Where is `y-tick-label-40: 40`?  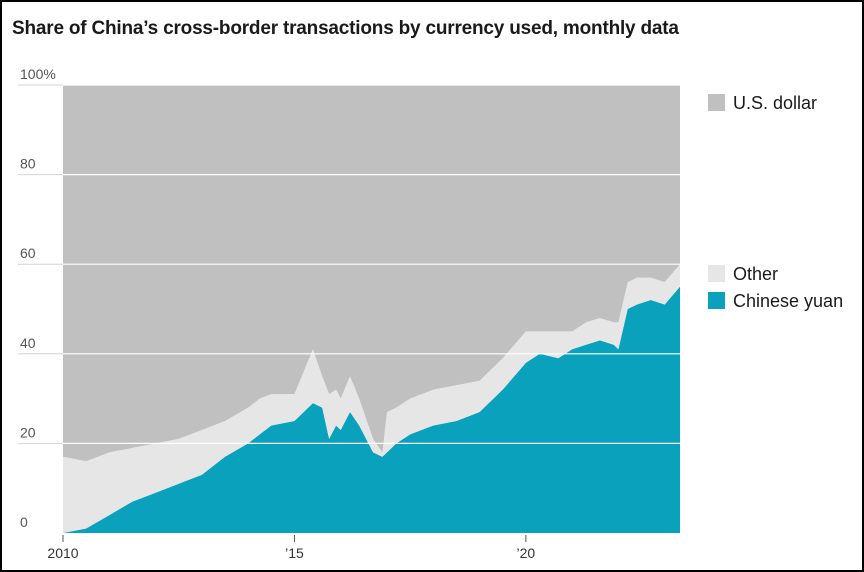 y-tick-label-40: 40 is located at coordinates (28, 343).